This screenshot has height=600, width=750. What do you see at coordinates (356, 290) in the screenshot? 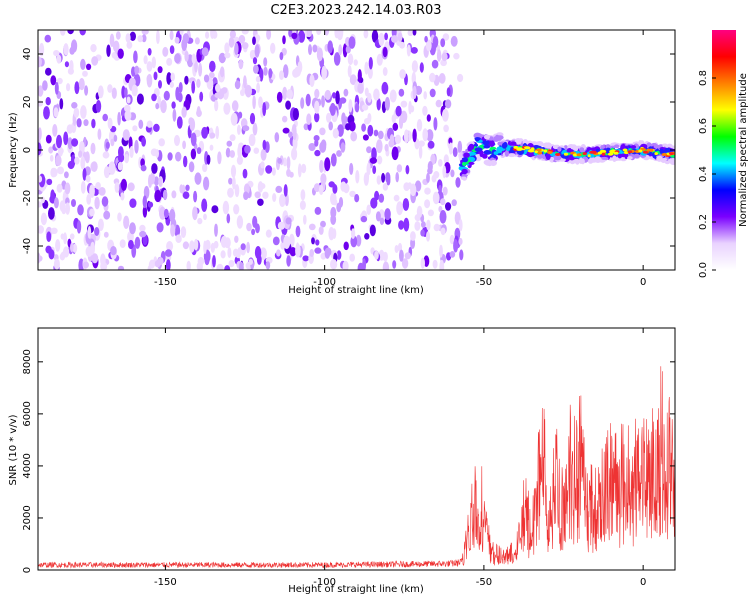
I see `spectrogram-x-axis-label: Height of straight line (km)` at bounding box center [356, 290].